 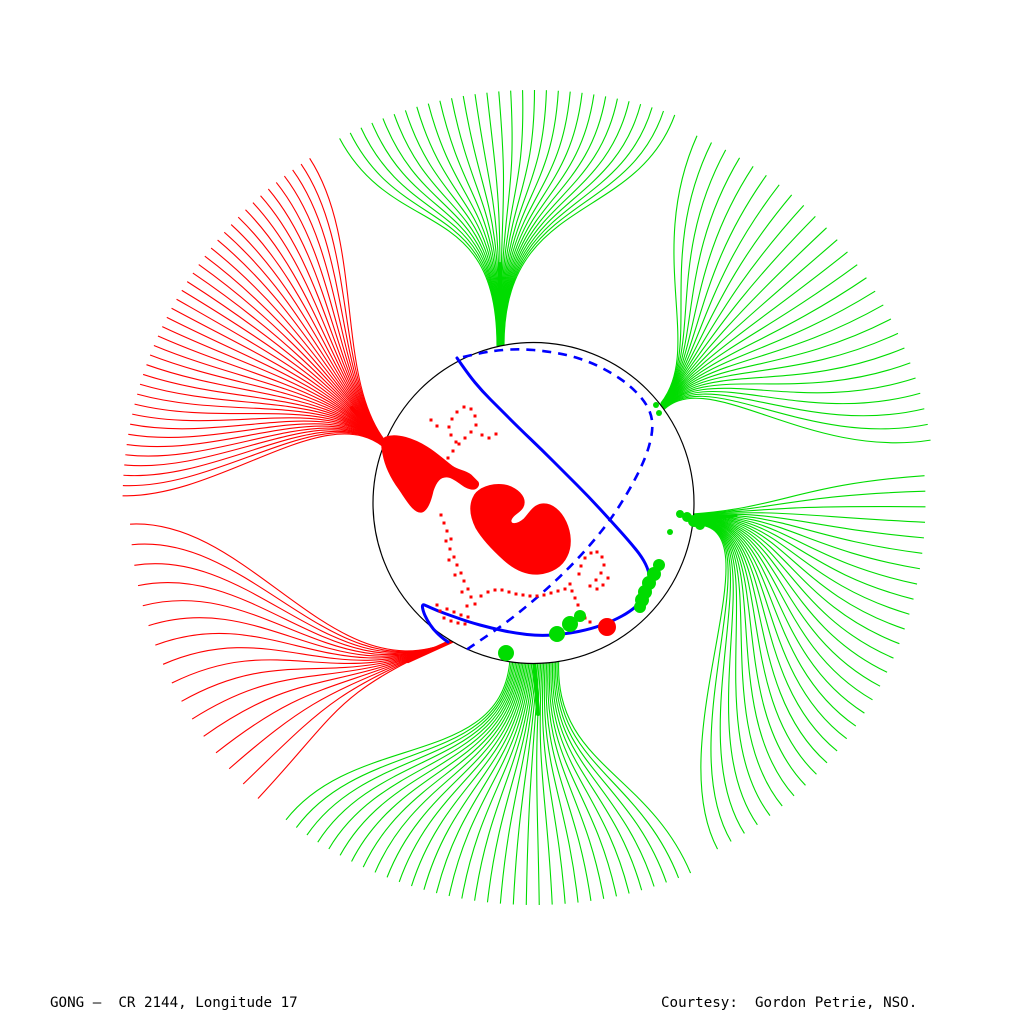 I want to click on flux-spots, so click(x=601, y=531).